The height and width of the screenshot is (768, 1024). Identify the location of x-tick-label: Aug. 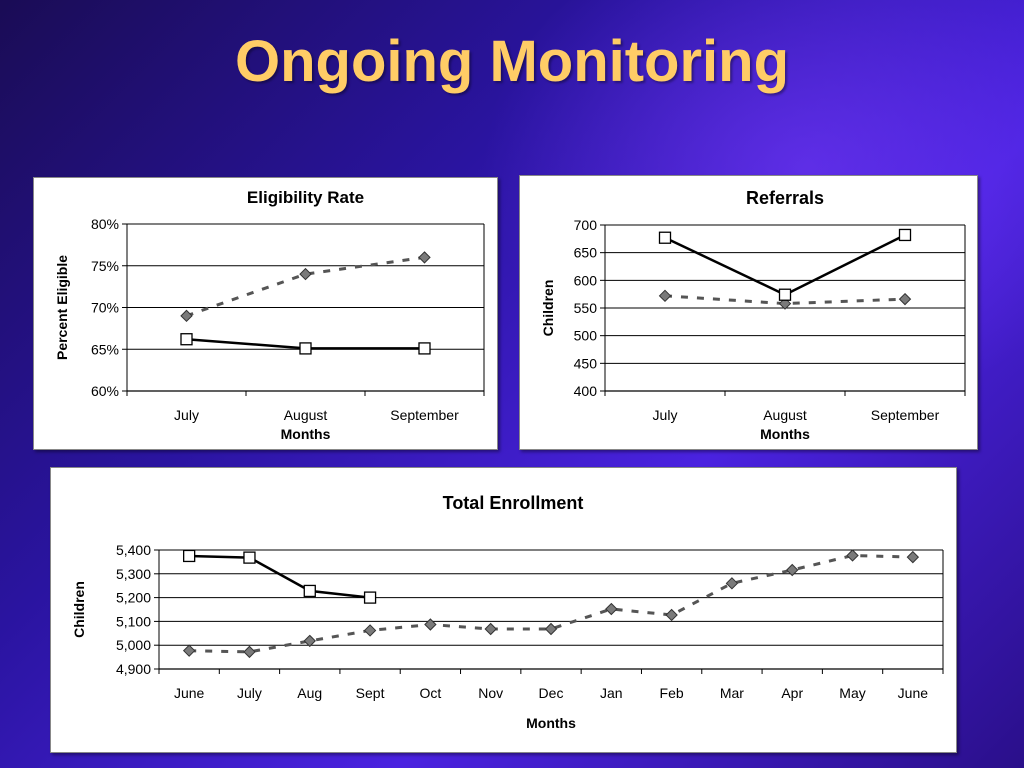
(309, 693).